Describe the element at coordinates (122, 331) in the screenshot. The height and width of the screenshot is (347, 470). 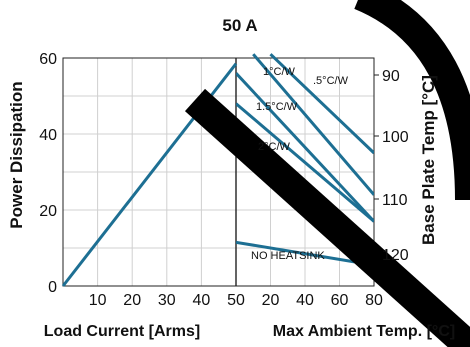
I see `left-x-axis-label: Load Current [Arms]` at that location.